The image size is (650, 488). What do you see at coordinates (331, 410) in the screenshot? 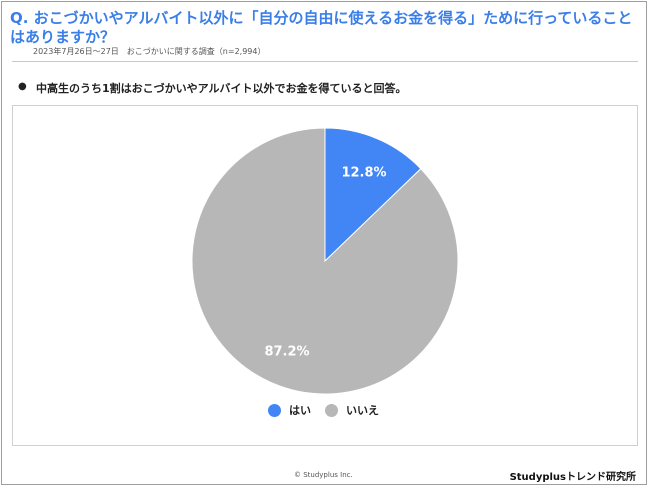
I see `legend-swatch-no` at bounding box center [331, 410].